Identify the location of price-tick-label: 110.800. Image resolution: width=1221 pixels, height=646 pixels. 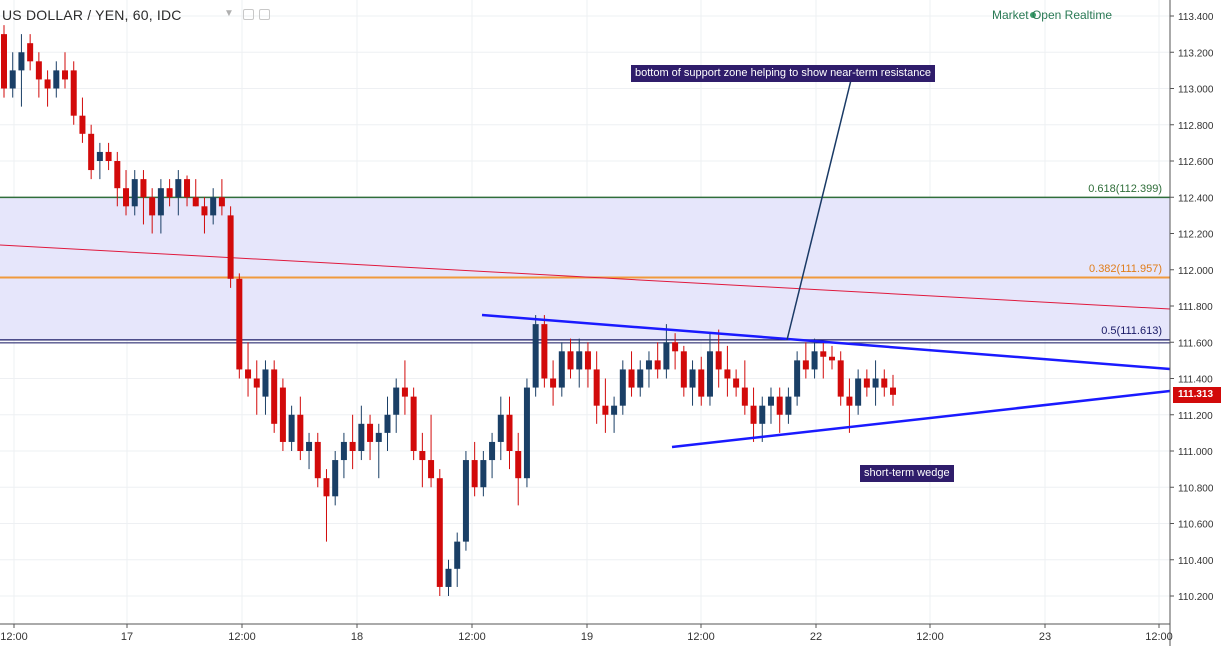
(1196, 488).